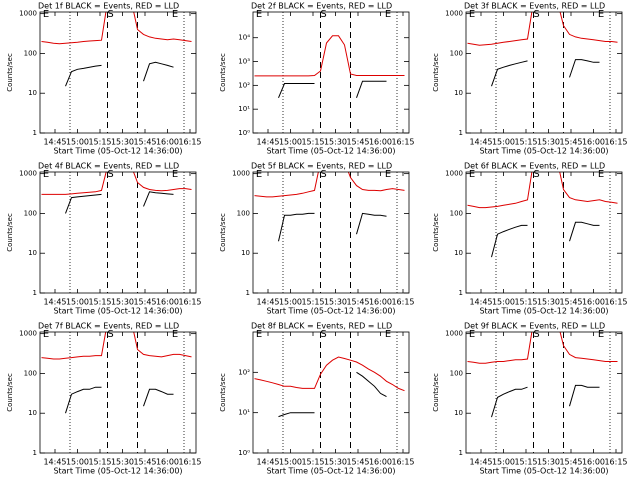 Image resolution: width=640 pixels, height=480 pixels. What do you see at coordinates (244, 413) in the screenshot?
I see `y-tick-label: 10¹` at bounding box center [244, 413].